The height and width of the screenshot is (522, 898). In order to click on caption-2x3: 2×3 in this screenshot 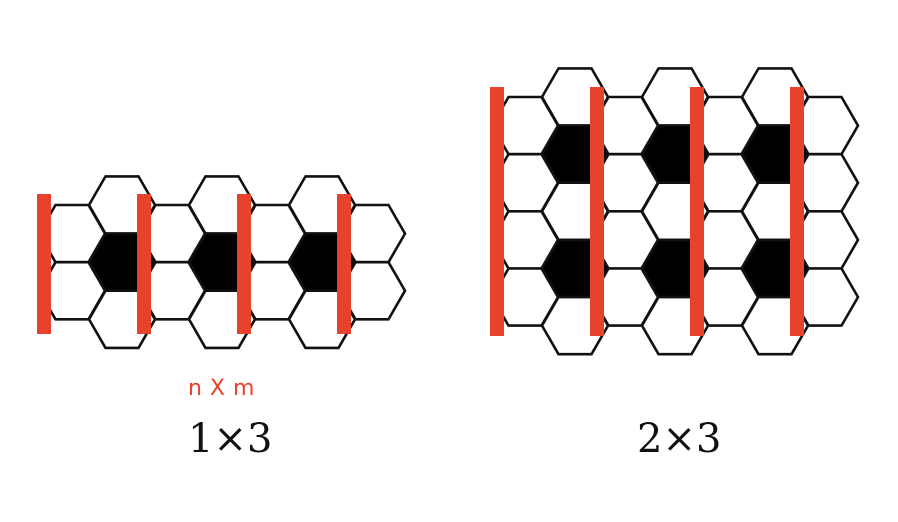, I will do `click(679, 439)`.